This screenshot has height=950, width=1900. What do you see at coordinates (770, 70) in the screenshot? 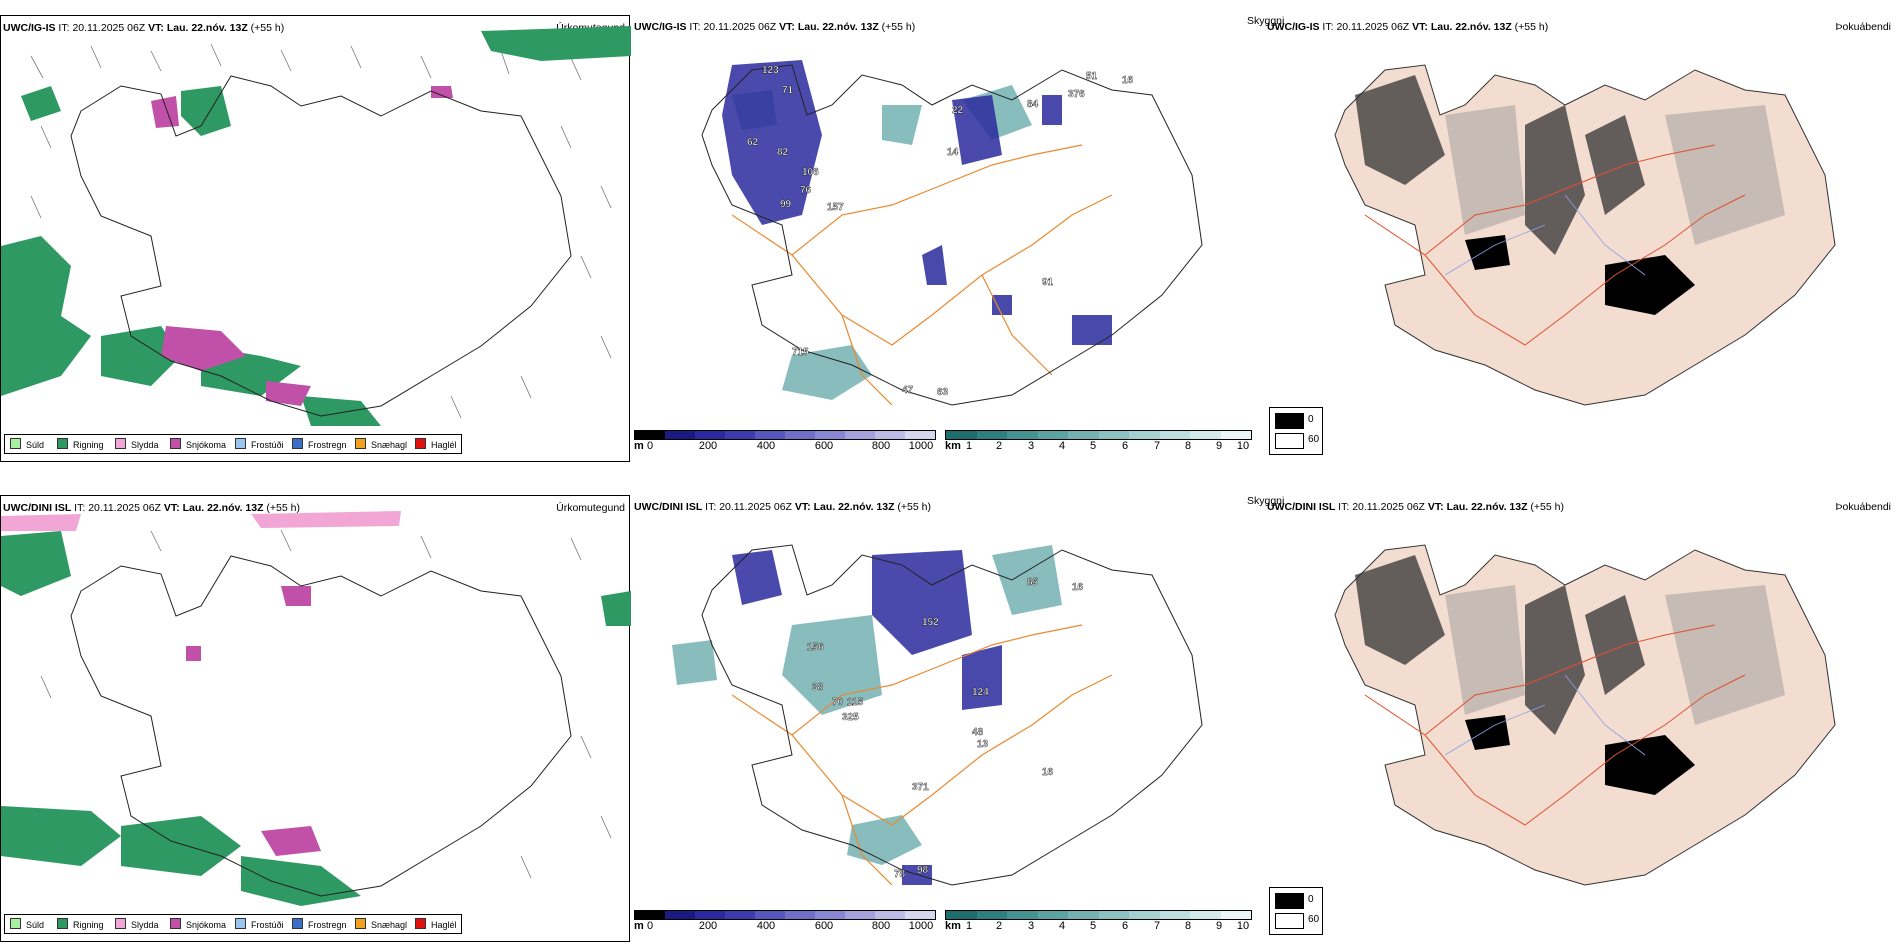
I see `map-label: 123` at bounding box center [770, 70].